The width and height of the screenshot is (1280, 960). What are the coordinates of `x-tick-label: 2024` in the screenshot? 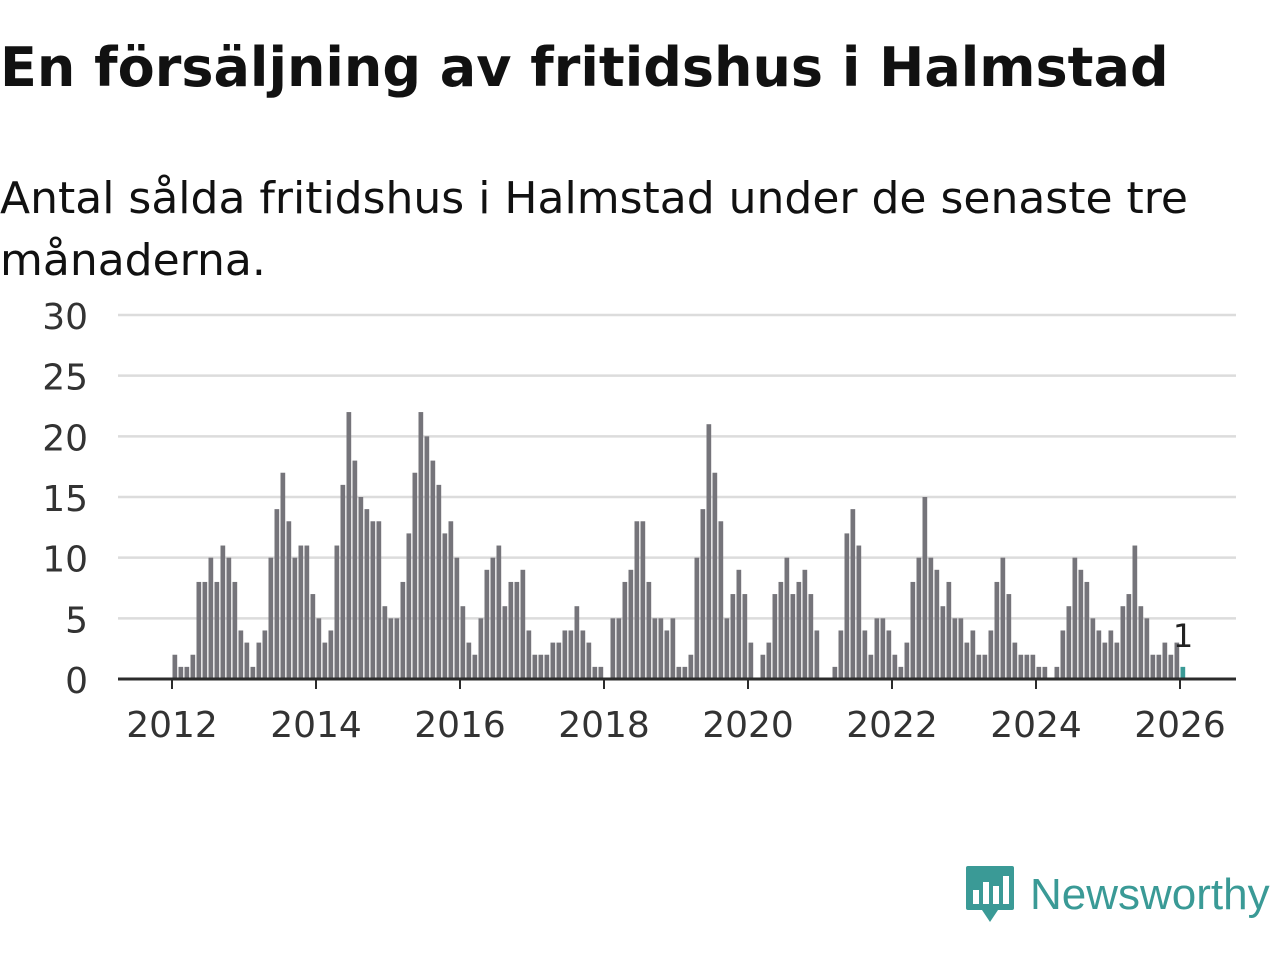 It's located at (1036, 725).